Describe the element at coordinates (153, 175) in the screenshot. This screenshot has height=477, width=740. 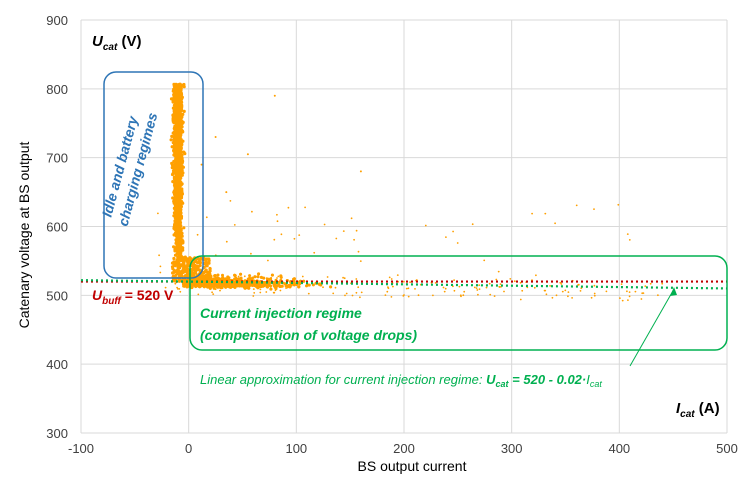
I see `idle-regime-box` at that location.